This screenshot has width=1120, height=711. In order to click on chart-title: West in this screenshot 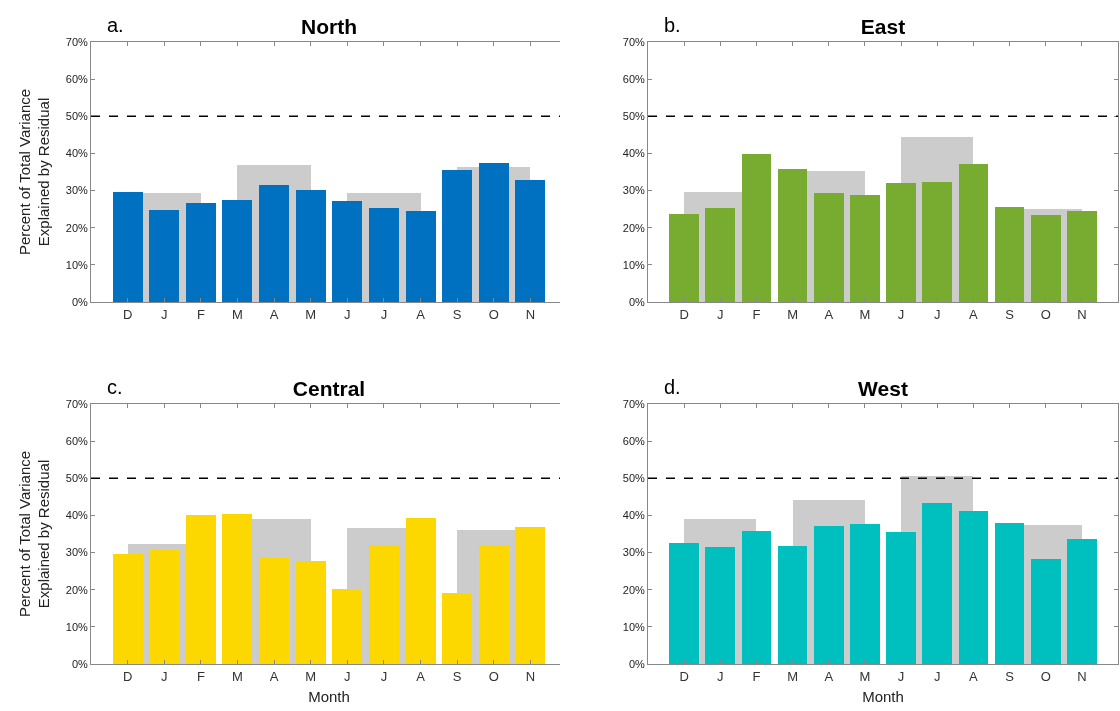, I will do `click(883, 388)`.